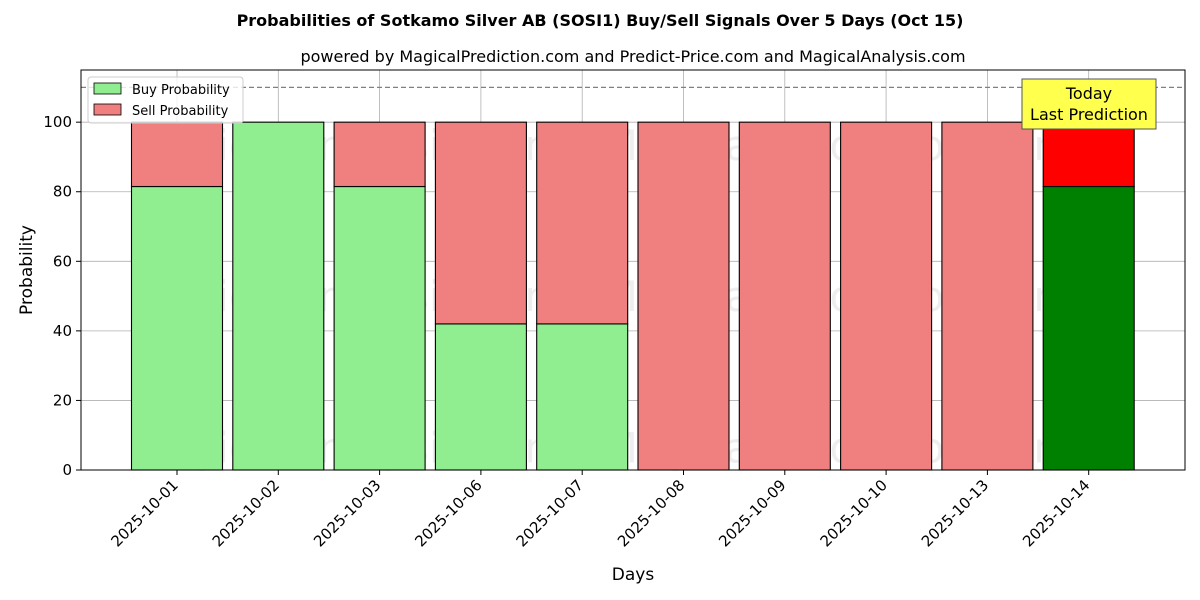  I want to click on x-tick-label: 2025-10-10, so click(854, 513).